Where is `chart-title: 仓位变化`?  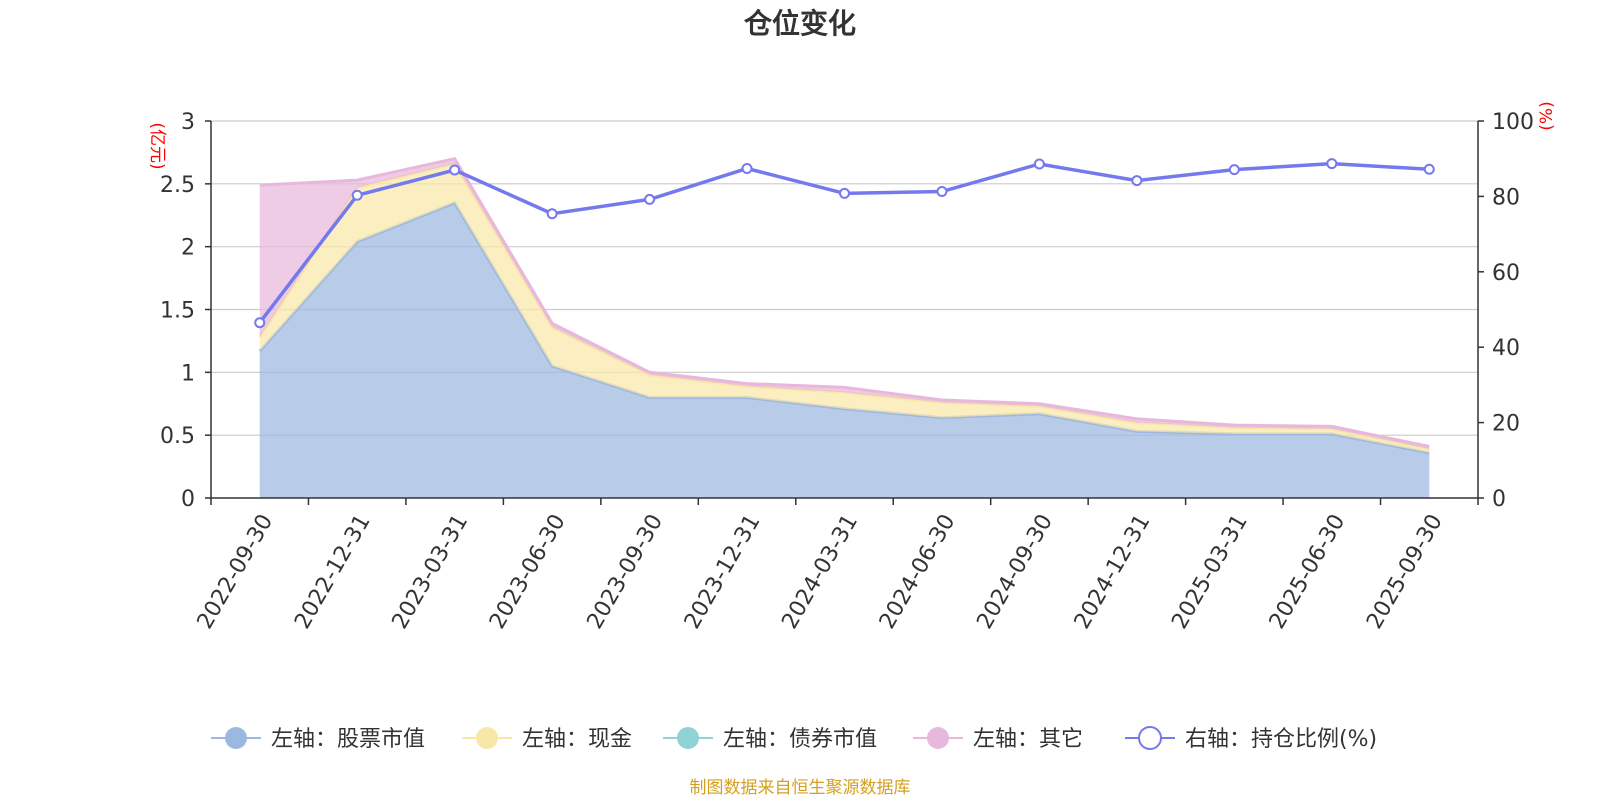
chart-title: 仓位变化 is located at coordinates (800, 23).